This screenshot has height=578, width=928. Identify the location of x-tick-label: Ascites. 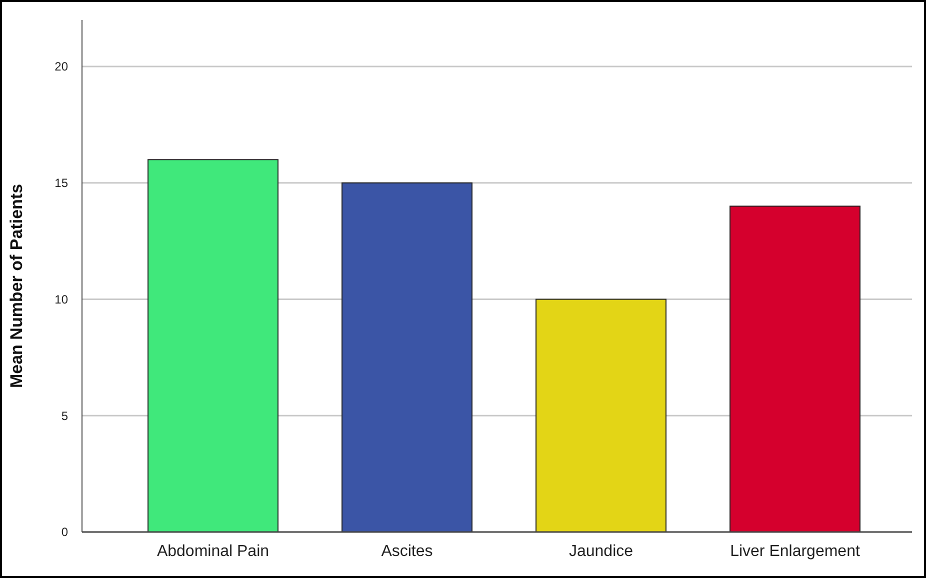
(407, 551).